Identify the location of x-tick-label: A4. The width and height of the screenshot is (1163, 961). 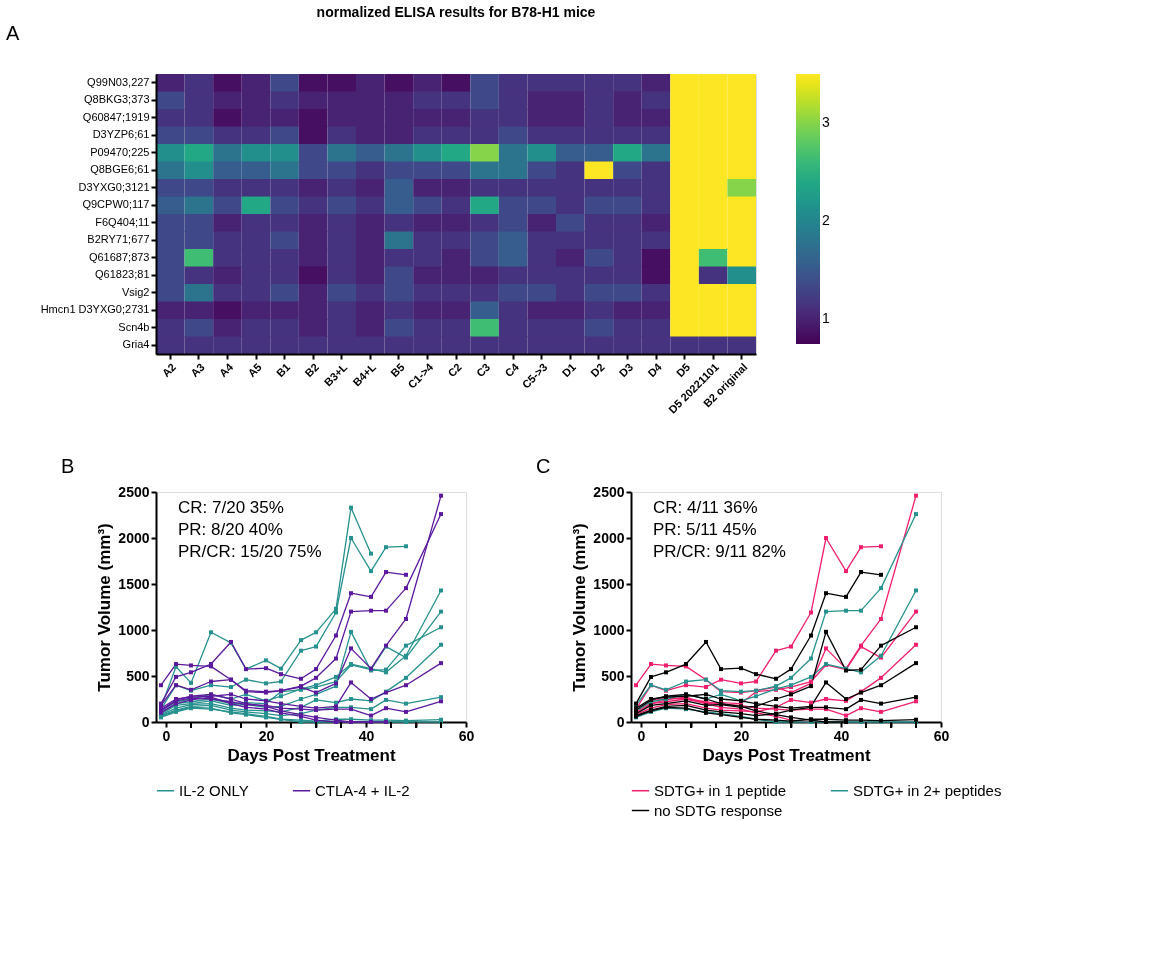
(226, 370).